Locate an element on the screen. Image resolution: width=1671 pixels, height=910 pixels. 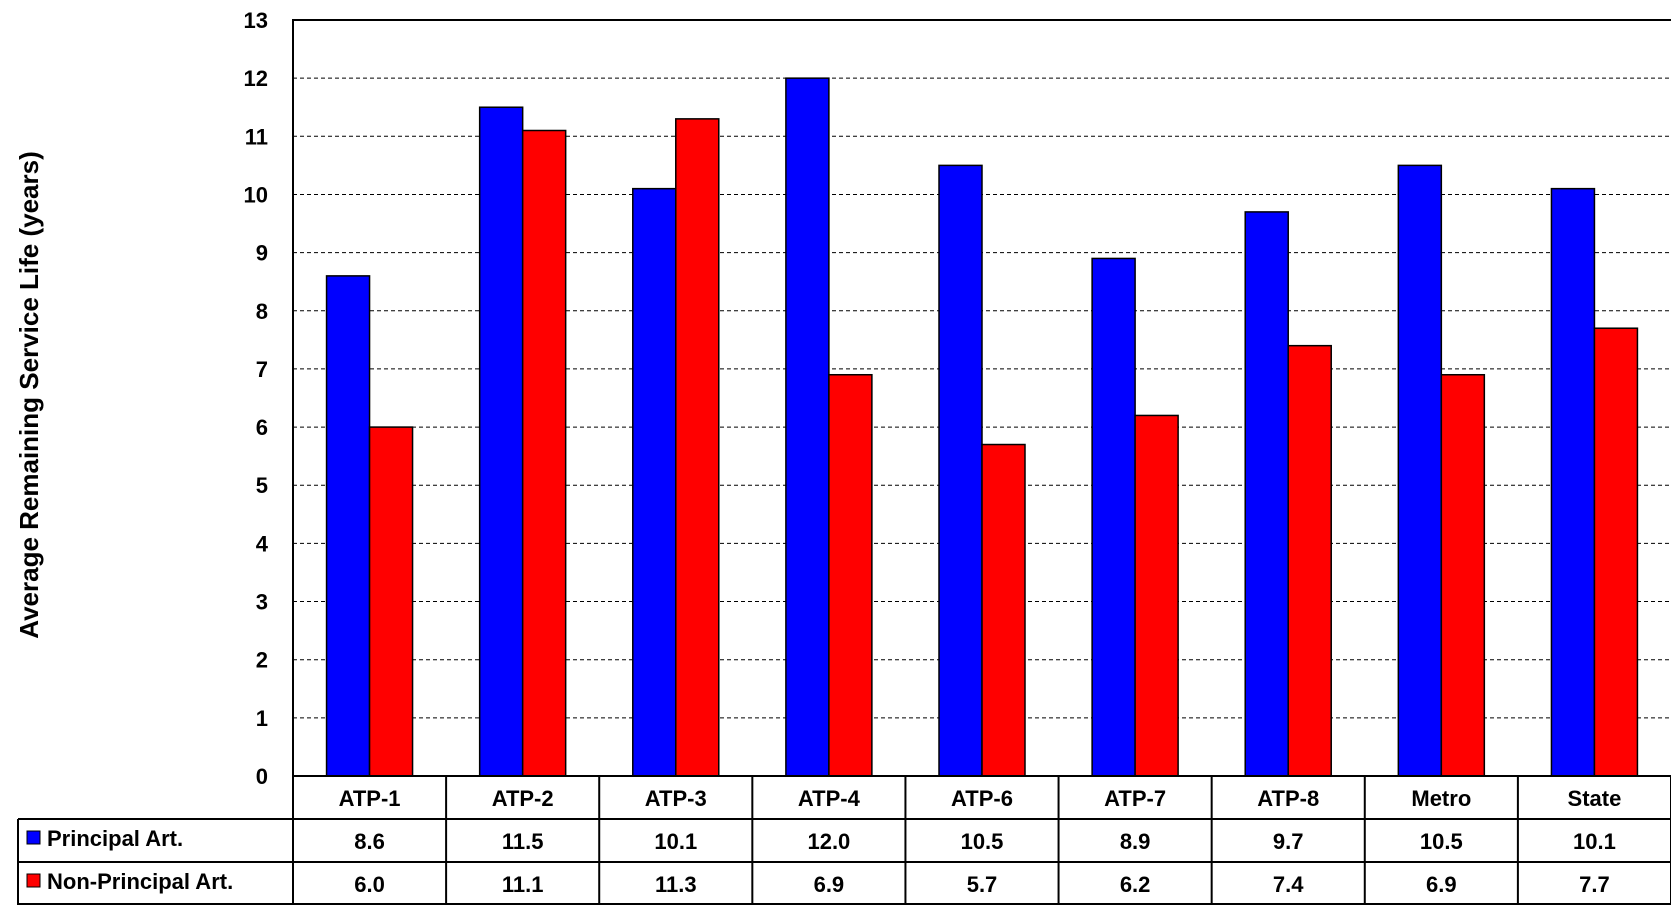
x-category-label: ATP-6 is located at coordinates (982, 798).